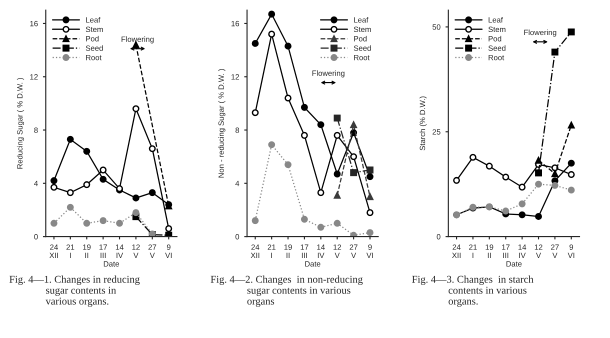 This screenshot has width=610, height=338. Describe the element at coordinates (473, 291) in the screenshot. I see `caption: Fig. 4—3. Changes in starch contents in various organs.` at that location.